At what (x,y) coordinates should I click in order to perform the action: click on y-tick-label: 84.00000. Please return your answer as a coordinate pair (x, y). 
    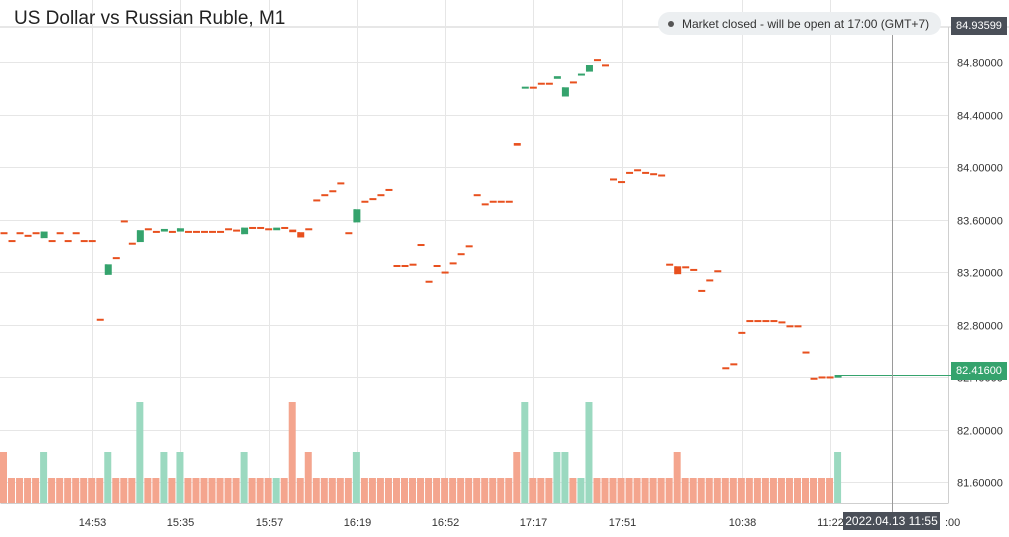
    Looking at the image, I should click on (980, 169).